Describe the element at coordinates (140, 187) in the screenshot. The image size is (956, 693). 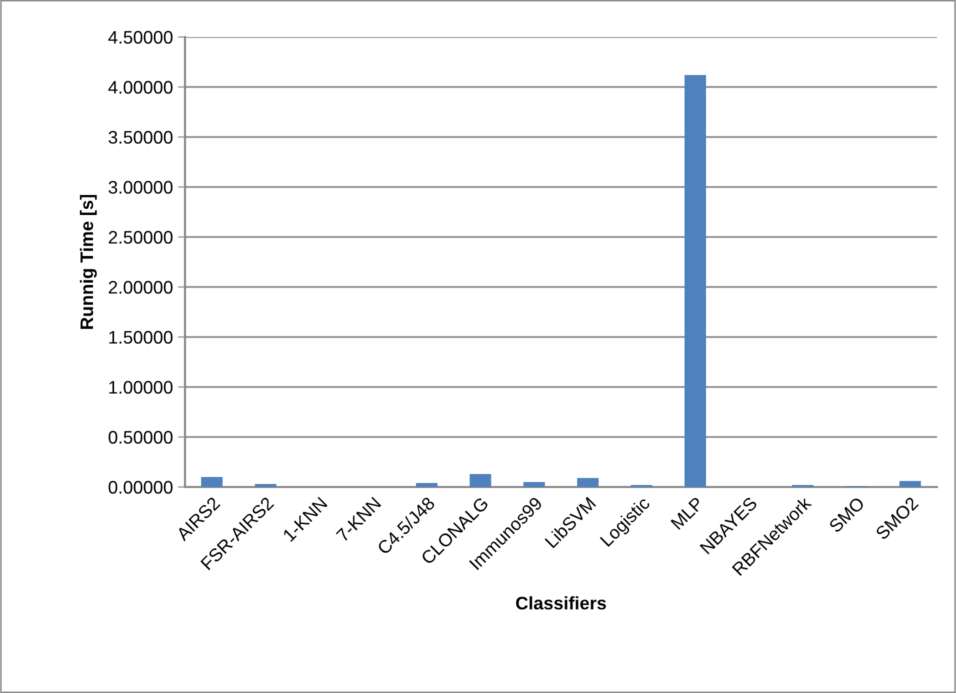
I see `y-tick-label: 3.00000` at that location.